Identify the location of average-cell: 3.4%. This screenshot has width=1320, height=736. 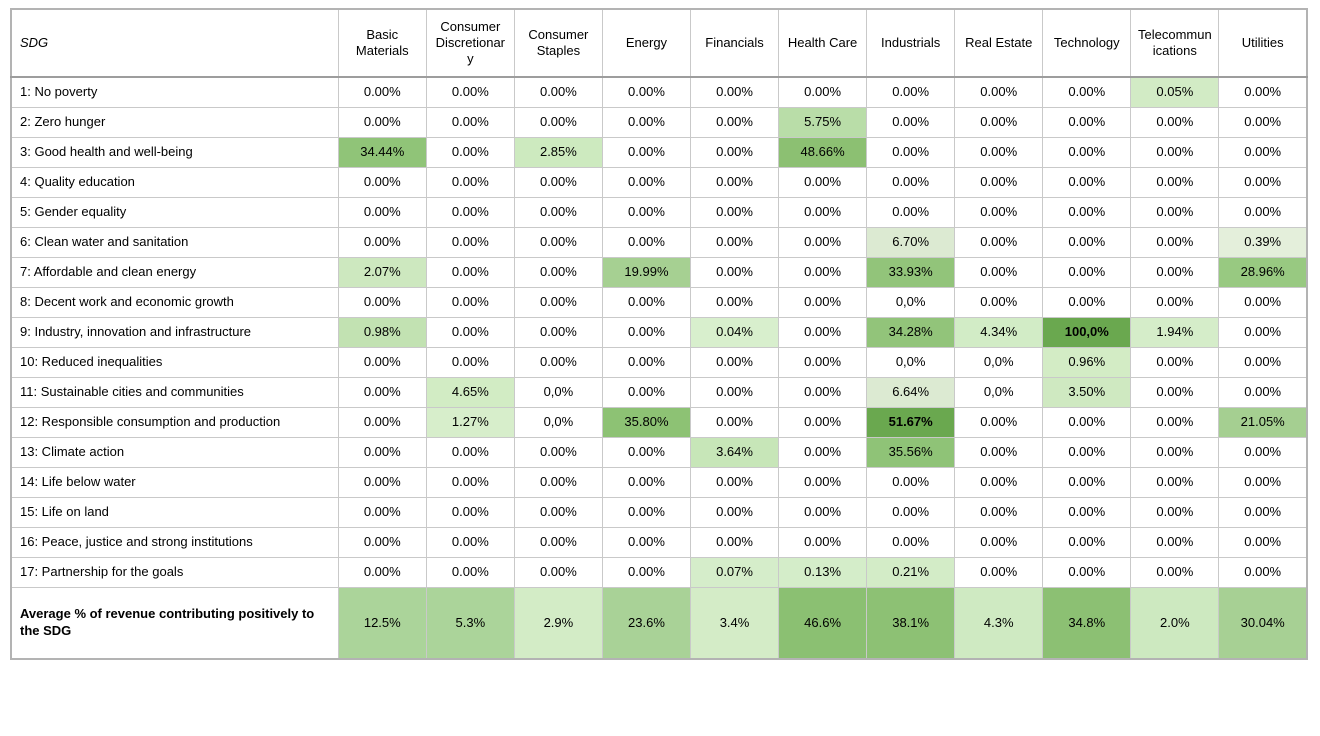
(734, 623).